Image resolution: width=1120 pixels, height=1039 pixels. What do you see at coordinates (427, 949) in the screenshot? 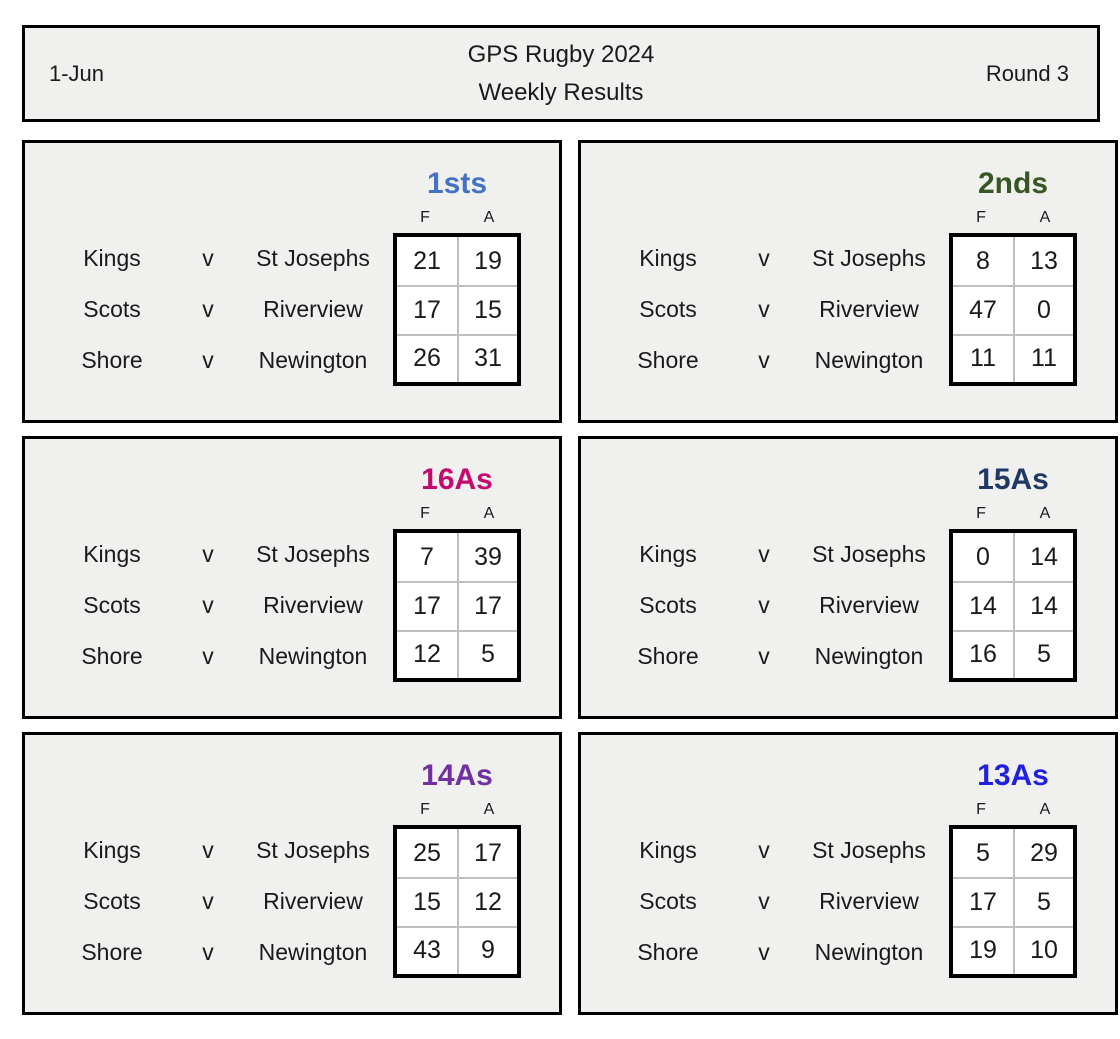
I see `score-for: 43` at bounding box center [427, 949].